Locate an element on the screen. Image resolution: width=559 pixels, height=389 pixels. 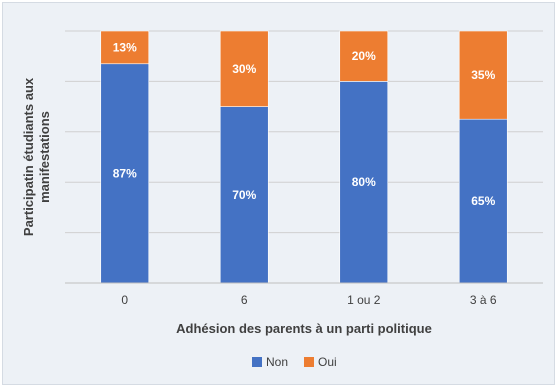
x-tick-label: 0 is located at coordinates (124, 300).